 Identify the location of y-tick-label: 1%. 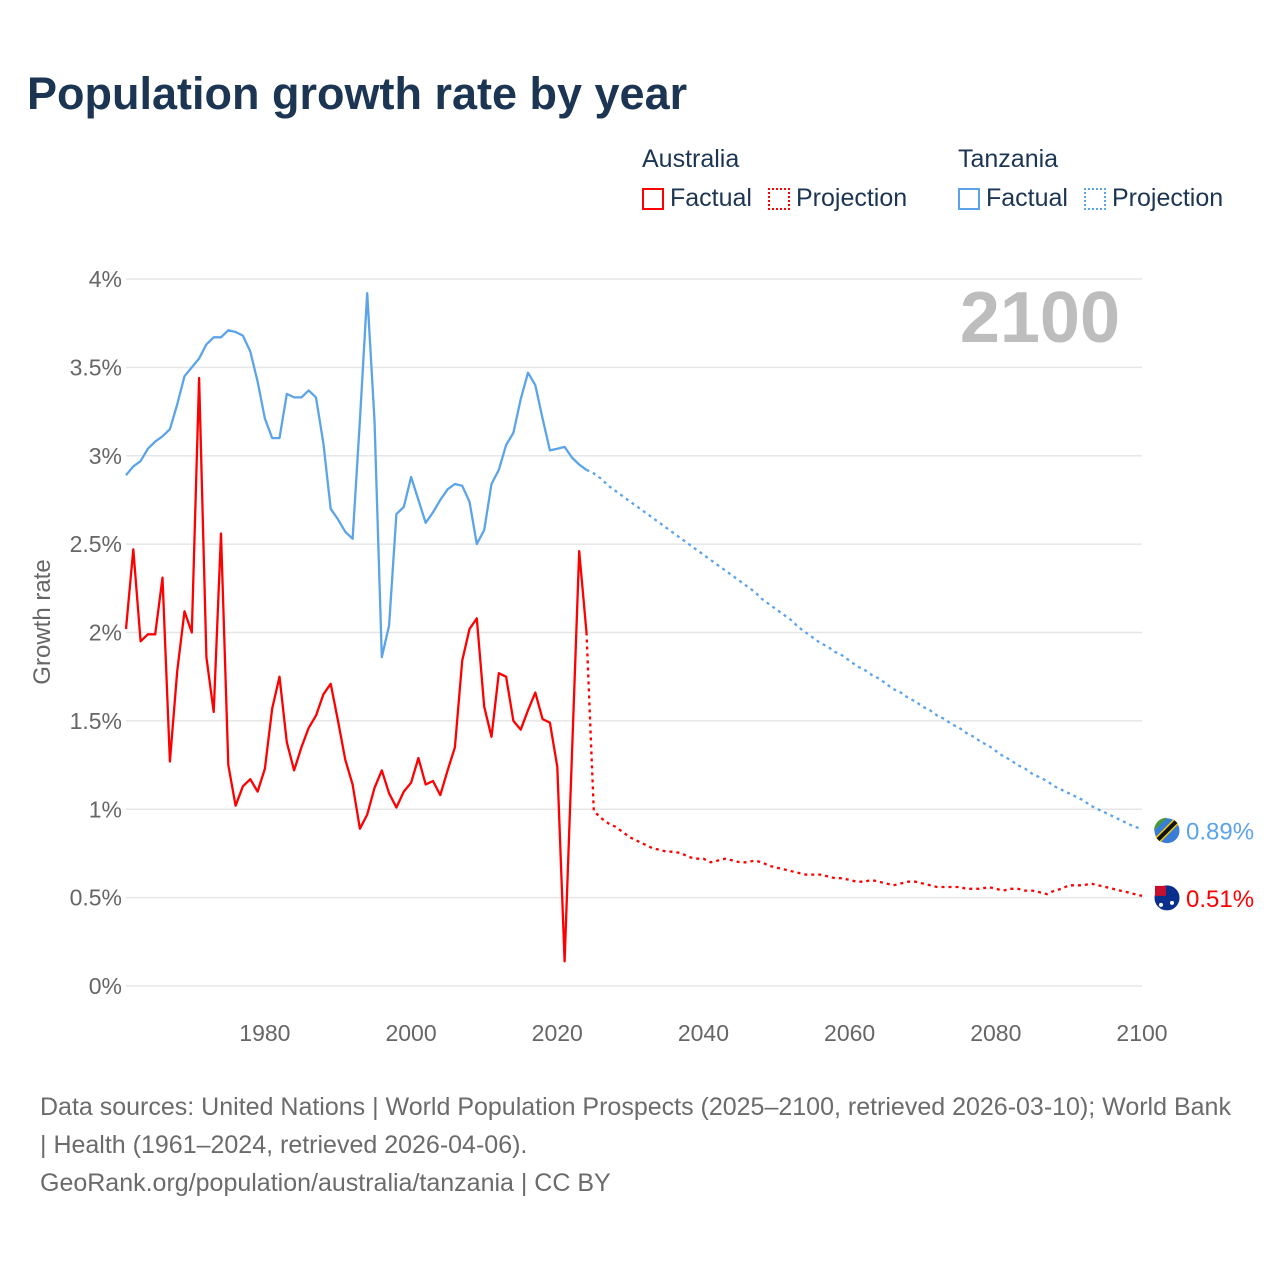
(105, 809).